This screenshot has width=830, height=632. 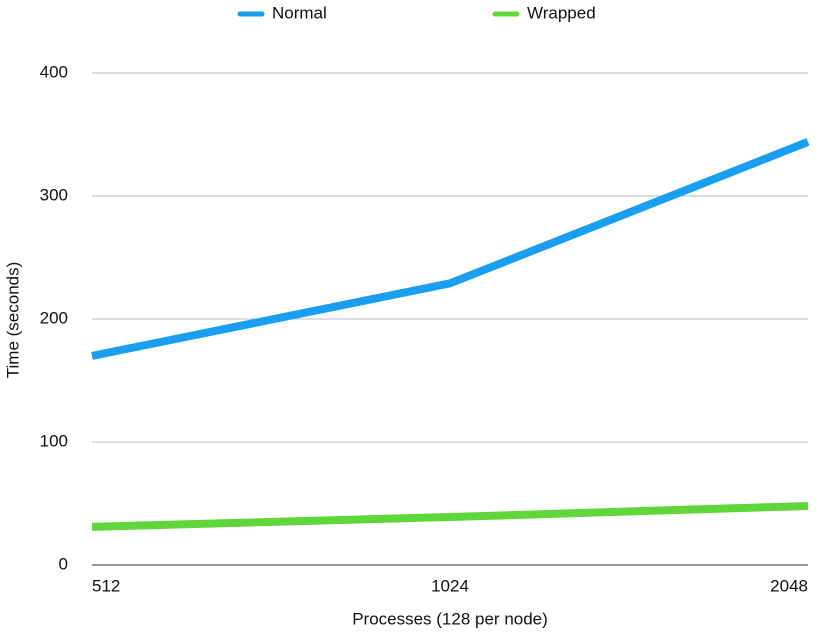 I want to click on legend-label: Normal, so click(x=299, y=12).